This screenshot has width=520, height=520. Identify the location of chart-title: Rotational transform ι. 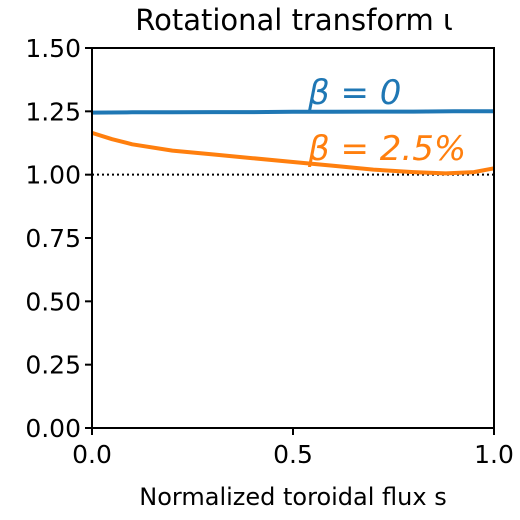
(294, 20).